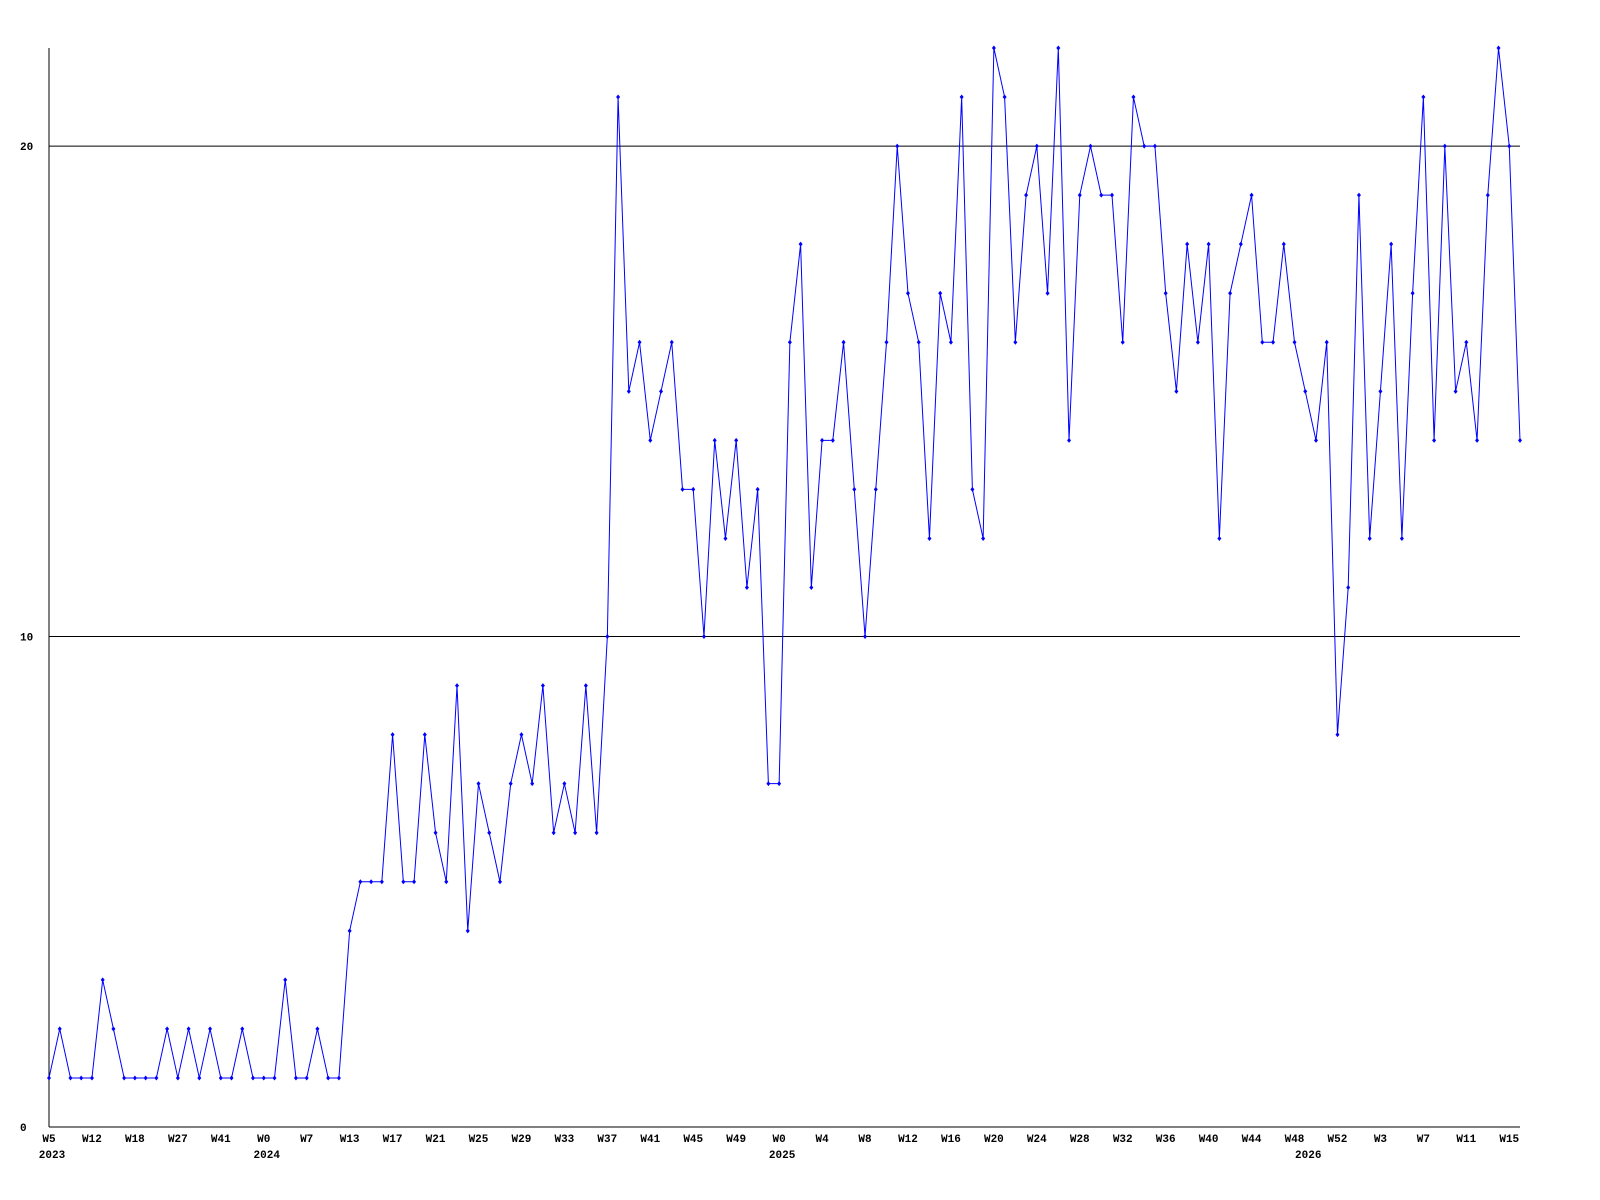 This screenshot has height=1200, width=1600. Describe the element at coordinates (49, 1140) in the screenshot. I see `x-tick-label: W5` at that location.